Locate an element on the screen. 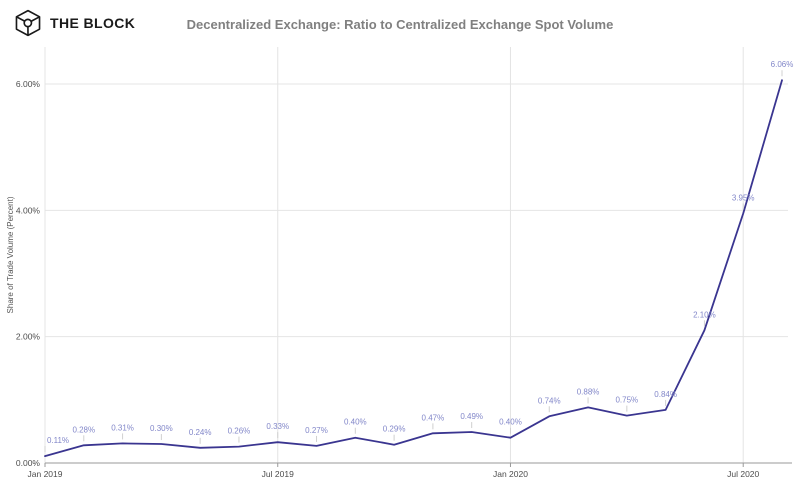 The height and width of the screenshot is (487, 800). x-axis-tick-label: Jul 2020 is located at coordinates (743, 474).